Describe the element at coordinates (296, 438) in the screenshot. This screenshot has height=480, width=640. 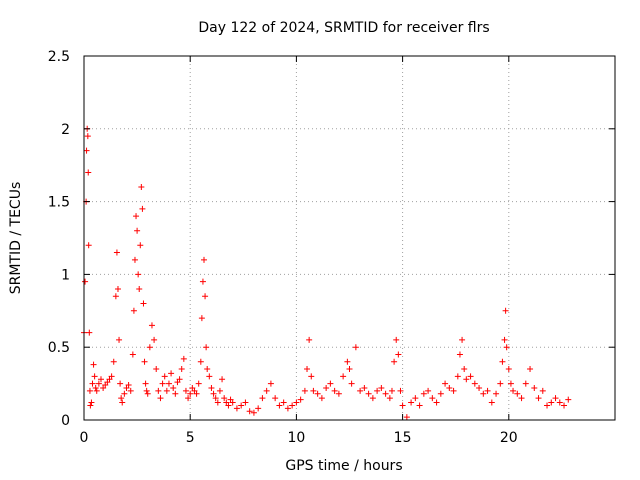
I see `x-tick-label: 10` at that location.